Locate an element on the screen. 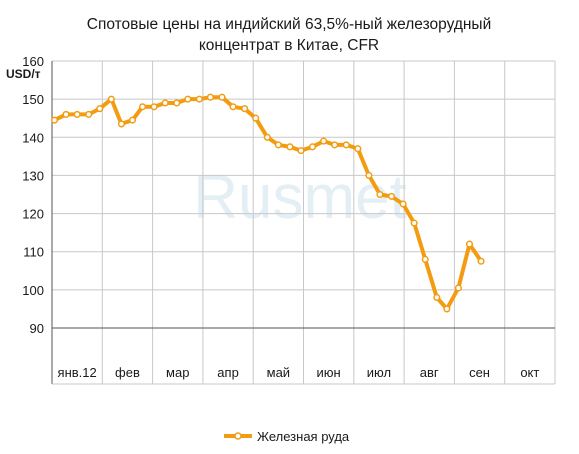 Image resolution: width=579 pixels, height=454 pixels. watermark-text: Rusmet is located at coordinates (300, 197).